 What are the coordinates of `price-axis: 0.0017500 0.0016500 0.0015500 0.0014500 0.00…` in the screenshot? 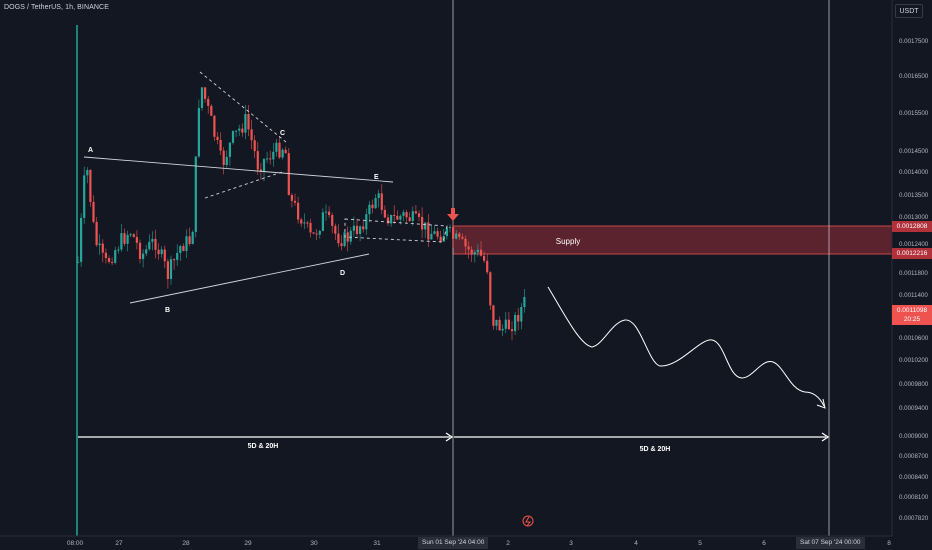 It's located at (914, 280).